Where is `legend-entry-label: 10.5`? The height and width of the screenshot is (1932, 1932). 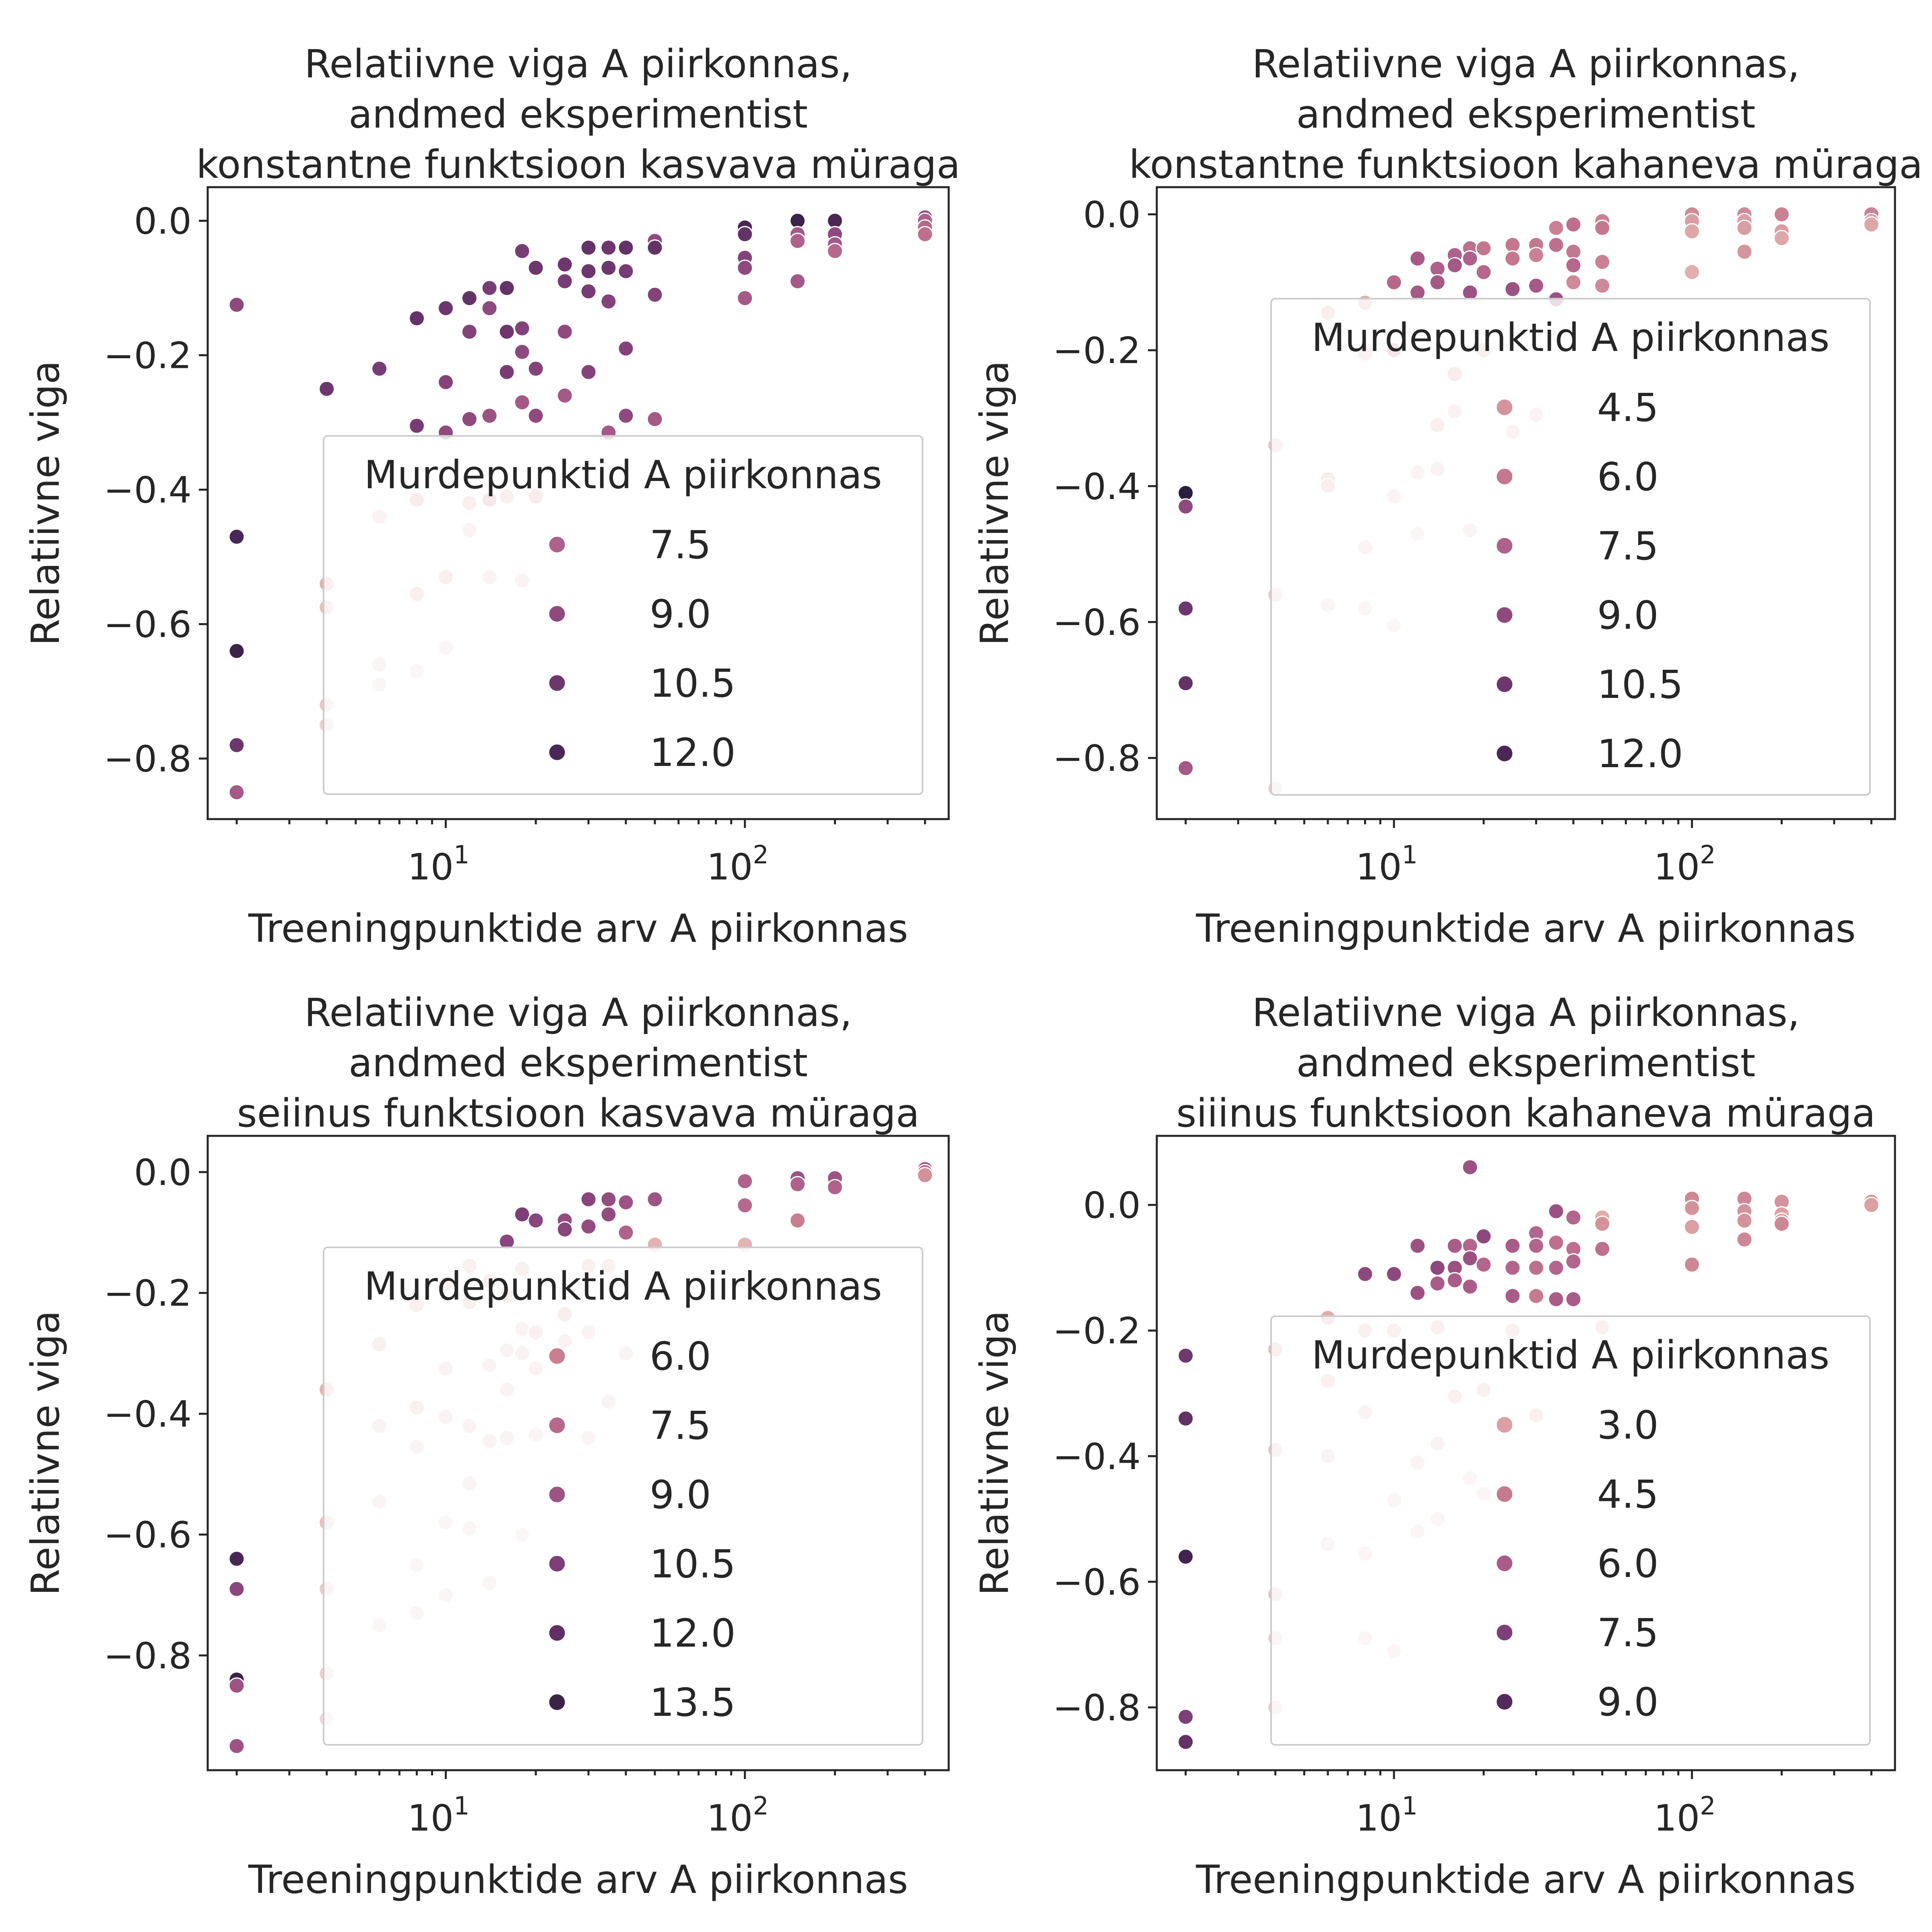 legend-entry-label: 10.5 is located at coordinates (693, 1564).